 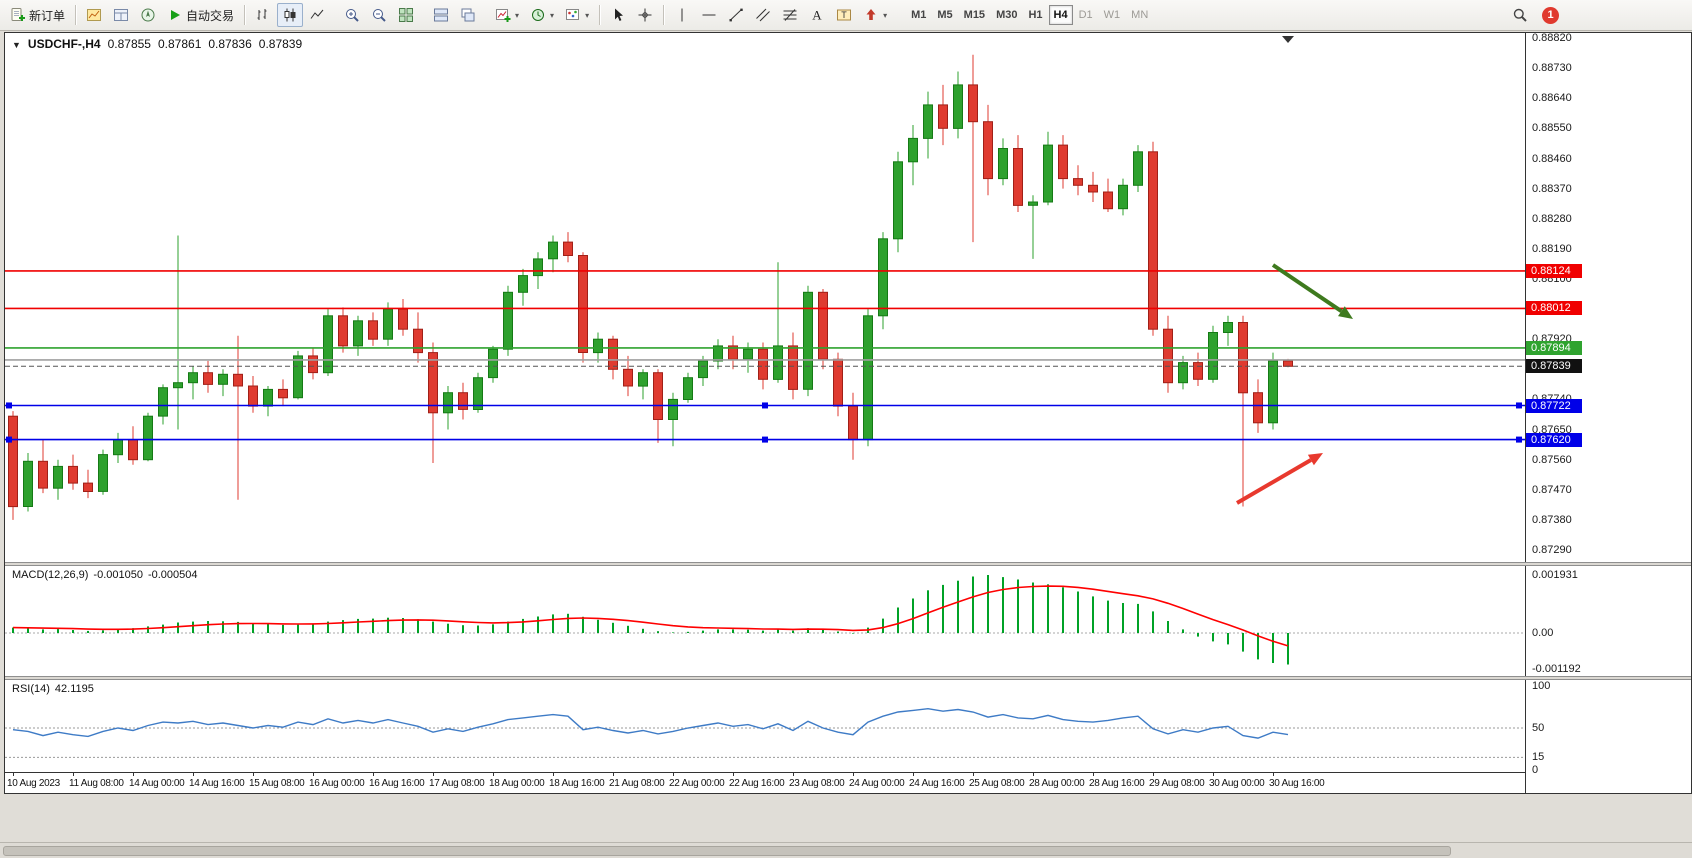 I want to click on timeframe-h1: H1, so click(x=1035, y=15).